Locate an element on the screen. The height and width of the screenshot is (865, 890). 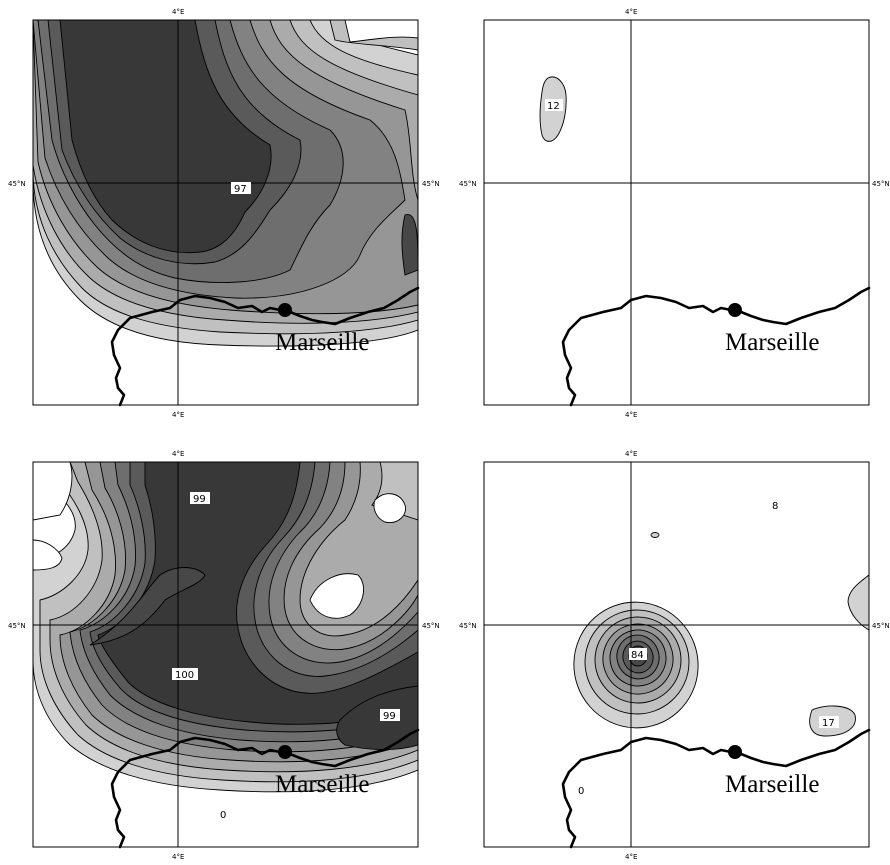
contour-label-top-left: 97 is located at coordinates (240, 189).